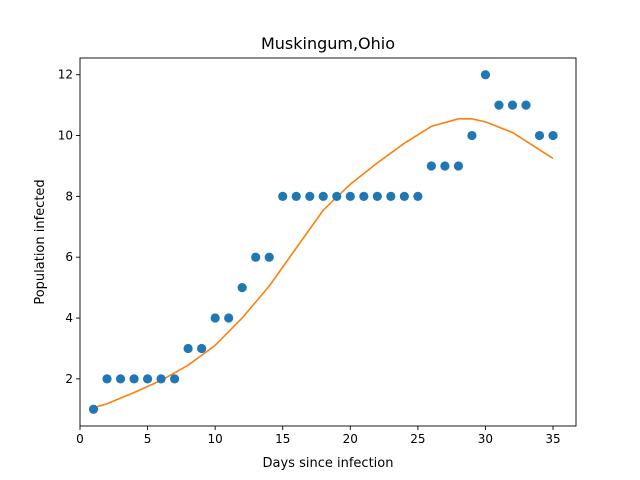  What do you see at coordinates (350, 439) in the screenshot?
I see `x-tick-label: 20` at bounding box center [350, 439].